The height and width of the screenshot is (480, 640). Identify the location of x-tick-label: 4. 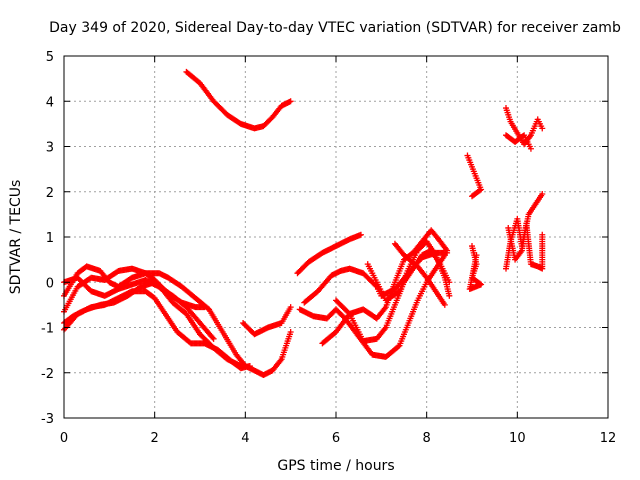
(245, 438).